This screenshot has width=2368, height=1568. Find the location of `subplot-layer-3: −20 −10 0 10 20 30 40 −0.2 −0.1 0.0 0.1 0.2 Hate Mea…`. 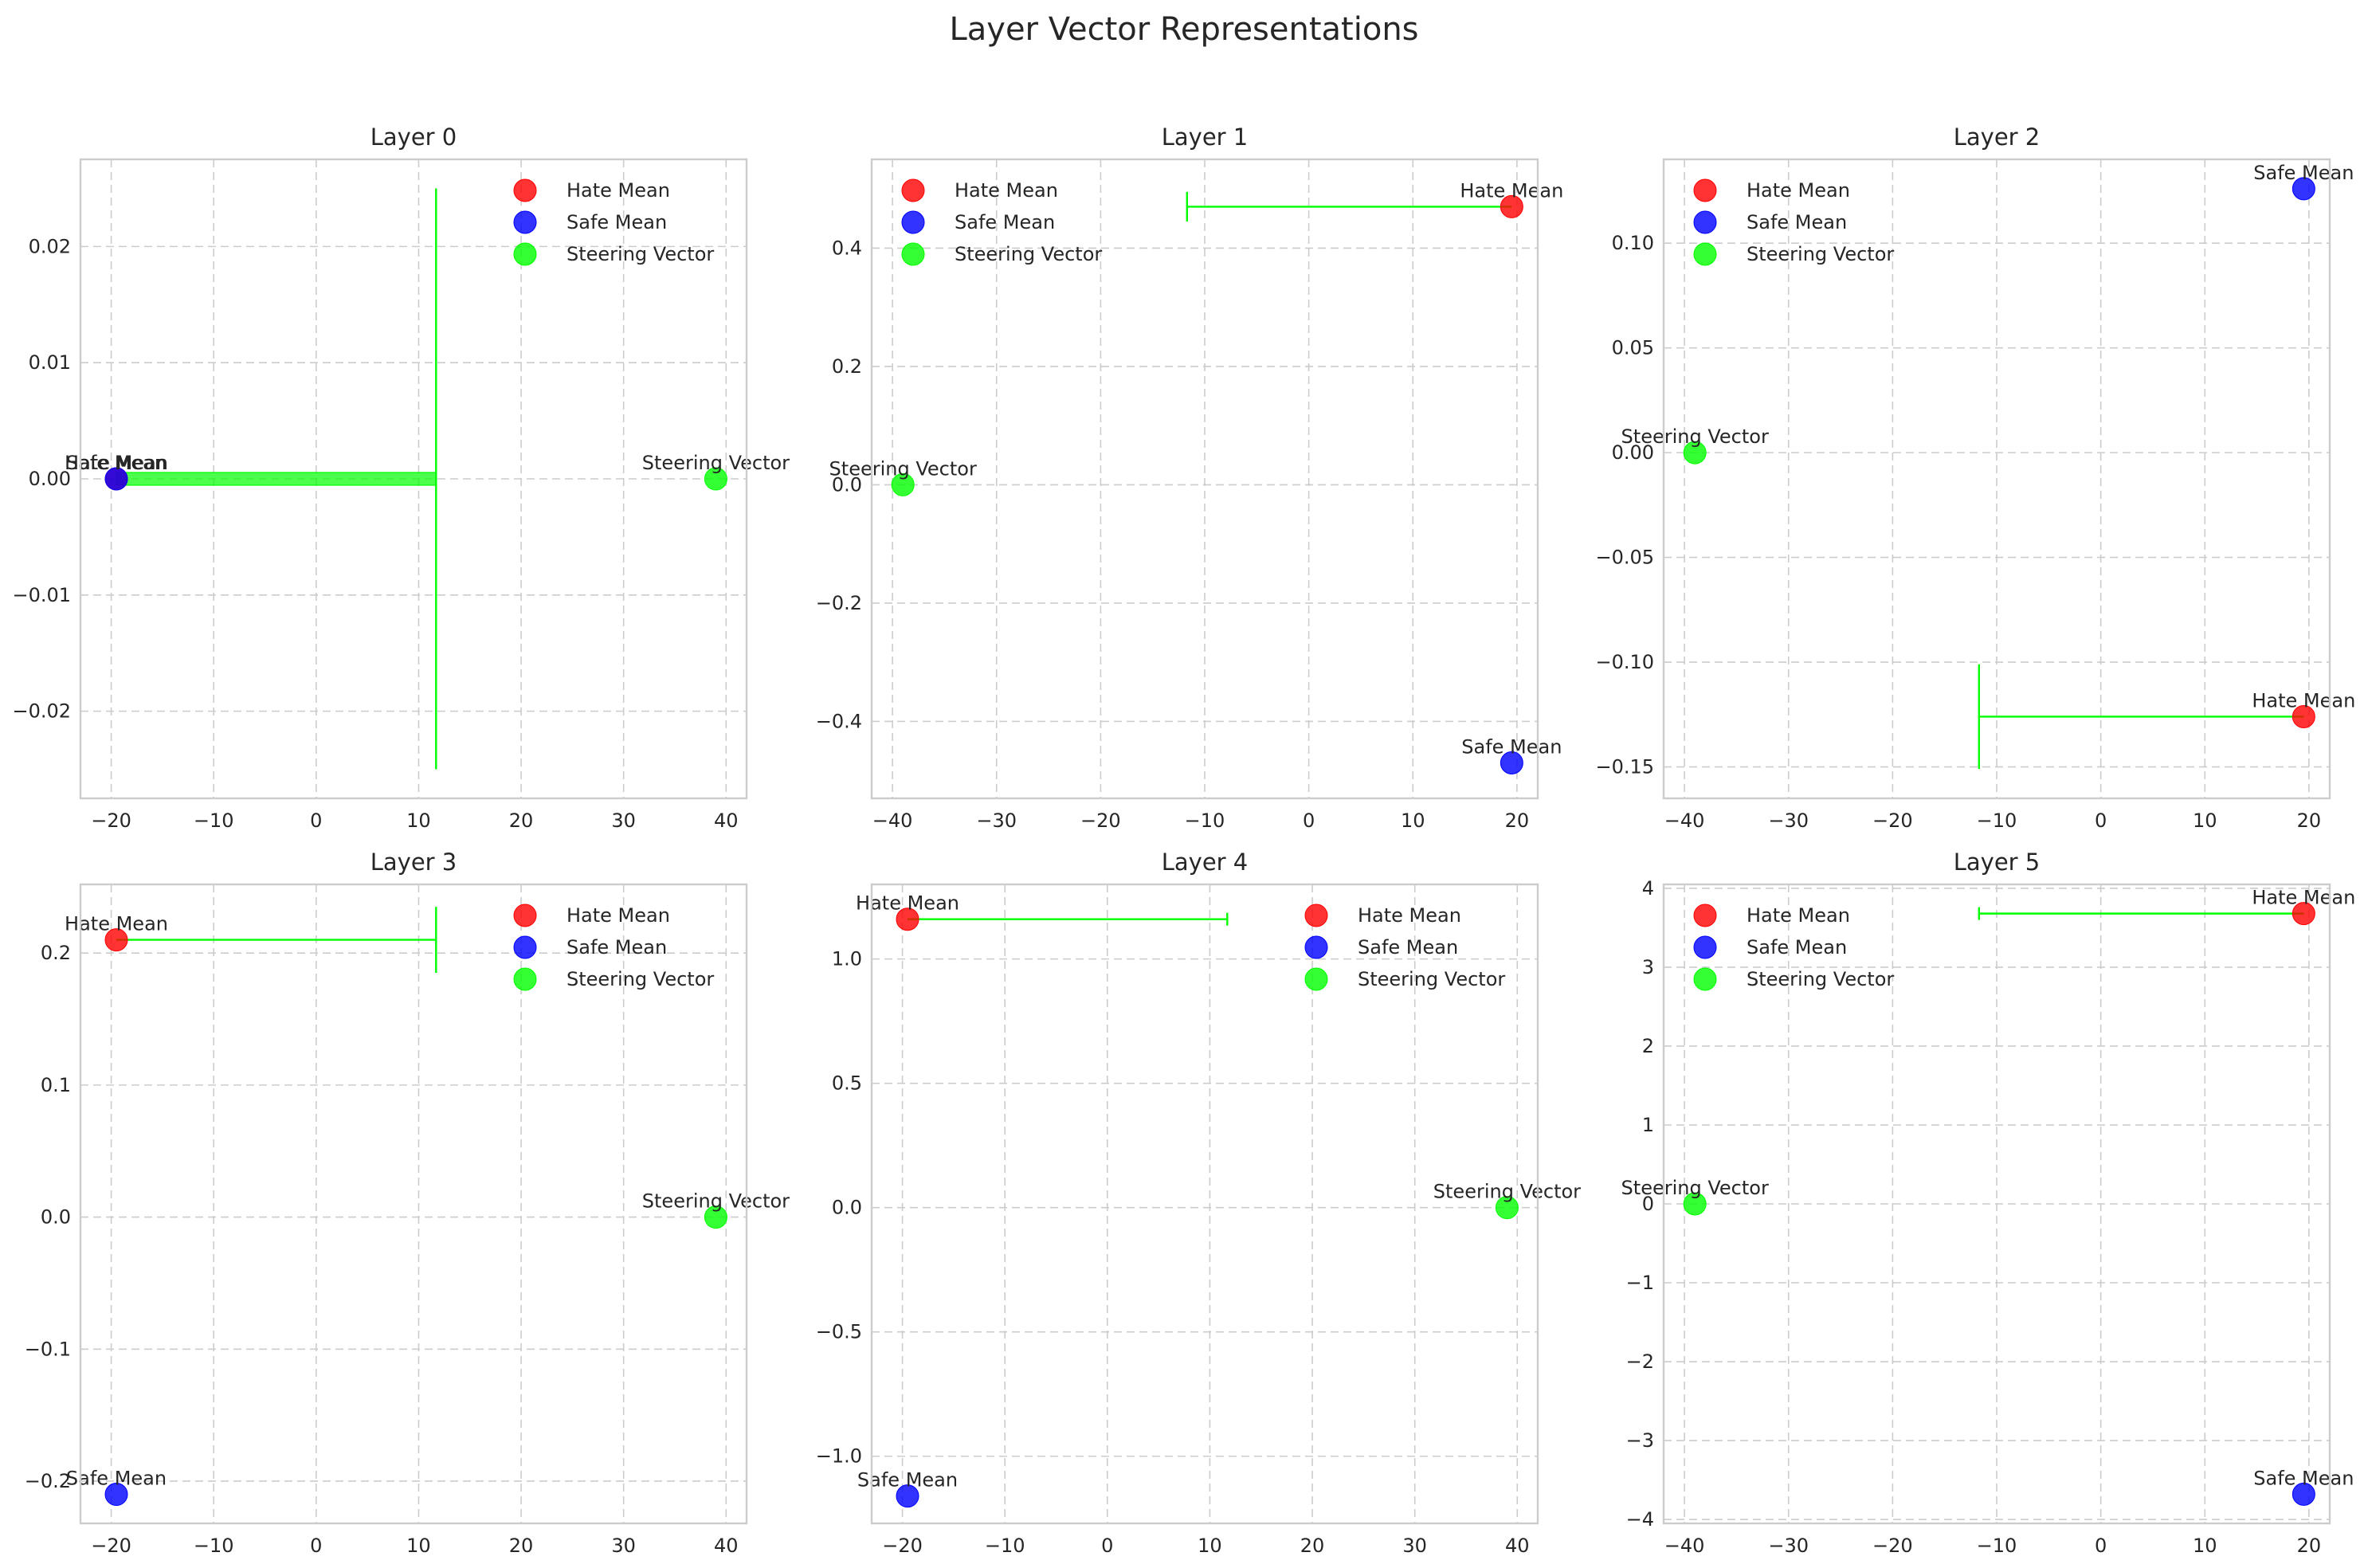

subplot-layer-3: −20 −10 0 10 20 30 40 −0.2 −0.1 0.0 0.1 0.2 Hate Mea… is located at coordinates (407, 1203).